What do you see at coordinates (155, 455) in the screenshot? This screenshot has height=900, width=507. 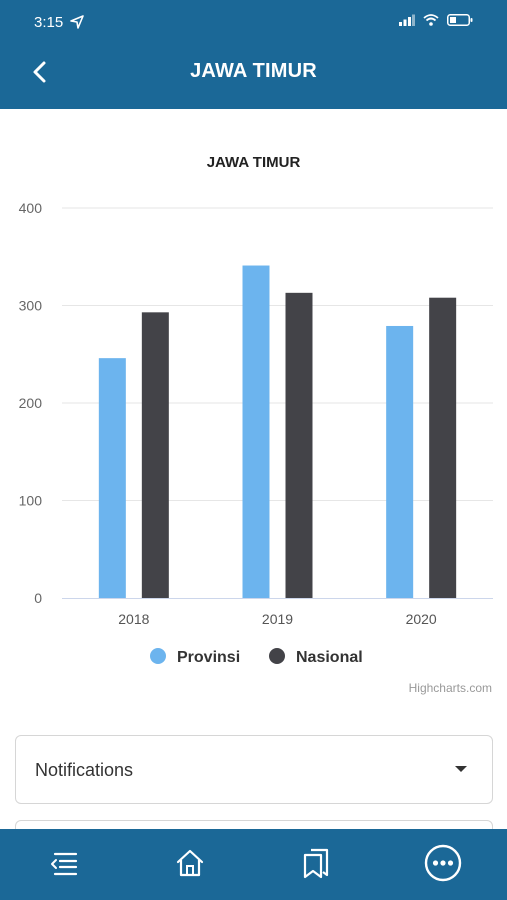 I see `bar-nasional-2018` at bounding box center [155, 455].